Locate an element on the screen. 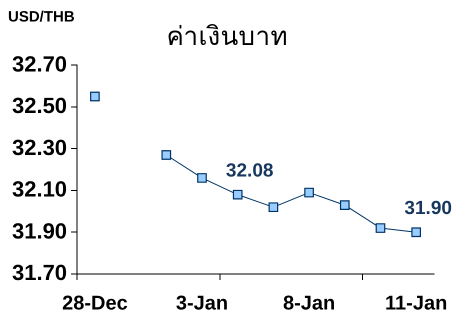 This screenshot has width=468, height=336. x-tick-label: 8-Jan is located at coordinates (309, 303).